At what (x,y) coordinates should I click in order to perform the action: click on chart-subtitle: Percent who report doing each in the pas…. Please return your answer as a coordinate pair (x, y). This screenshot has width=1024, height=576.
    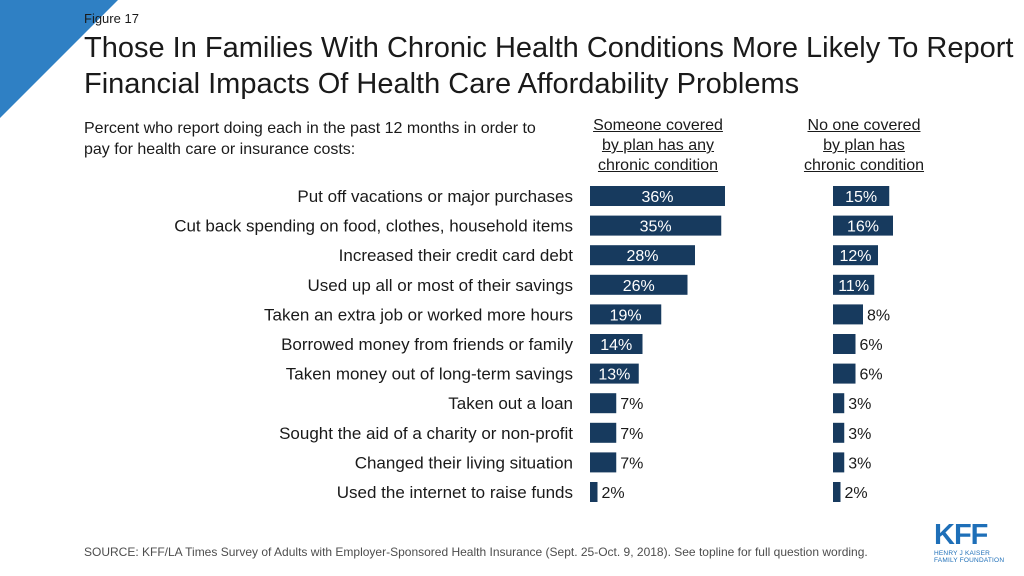
    Looking at the image, I should click on (310, 139).